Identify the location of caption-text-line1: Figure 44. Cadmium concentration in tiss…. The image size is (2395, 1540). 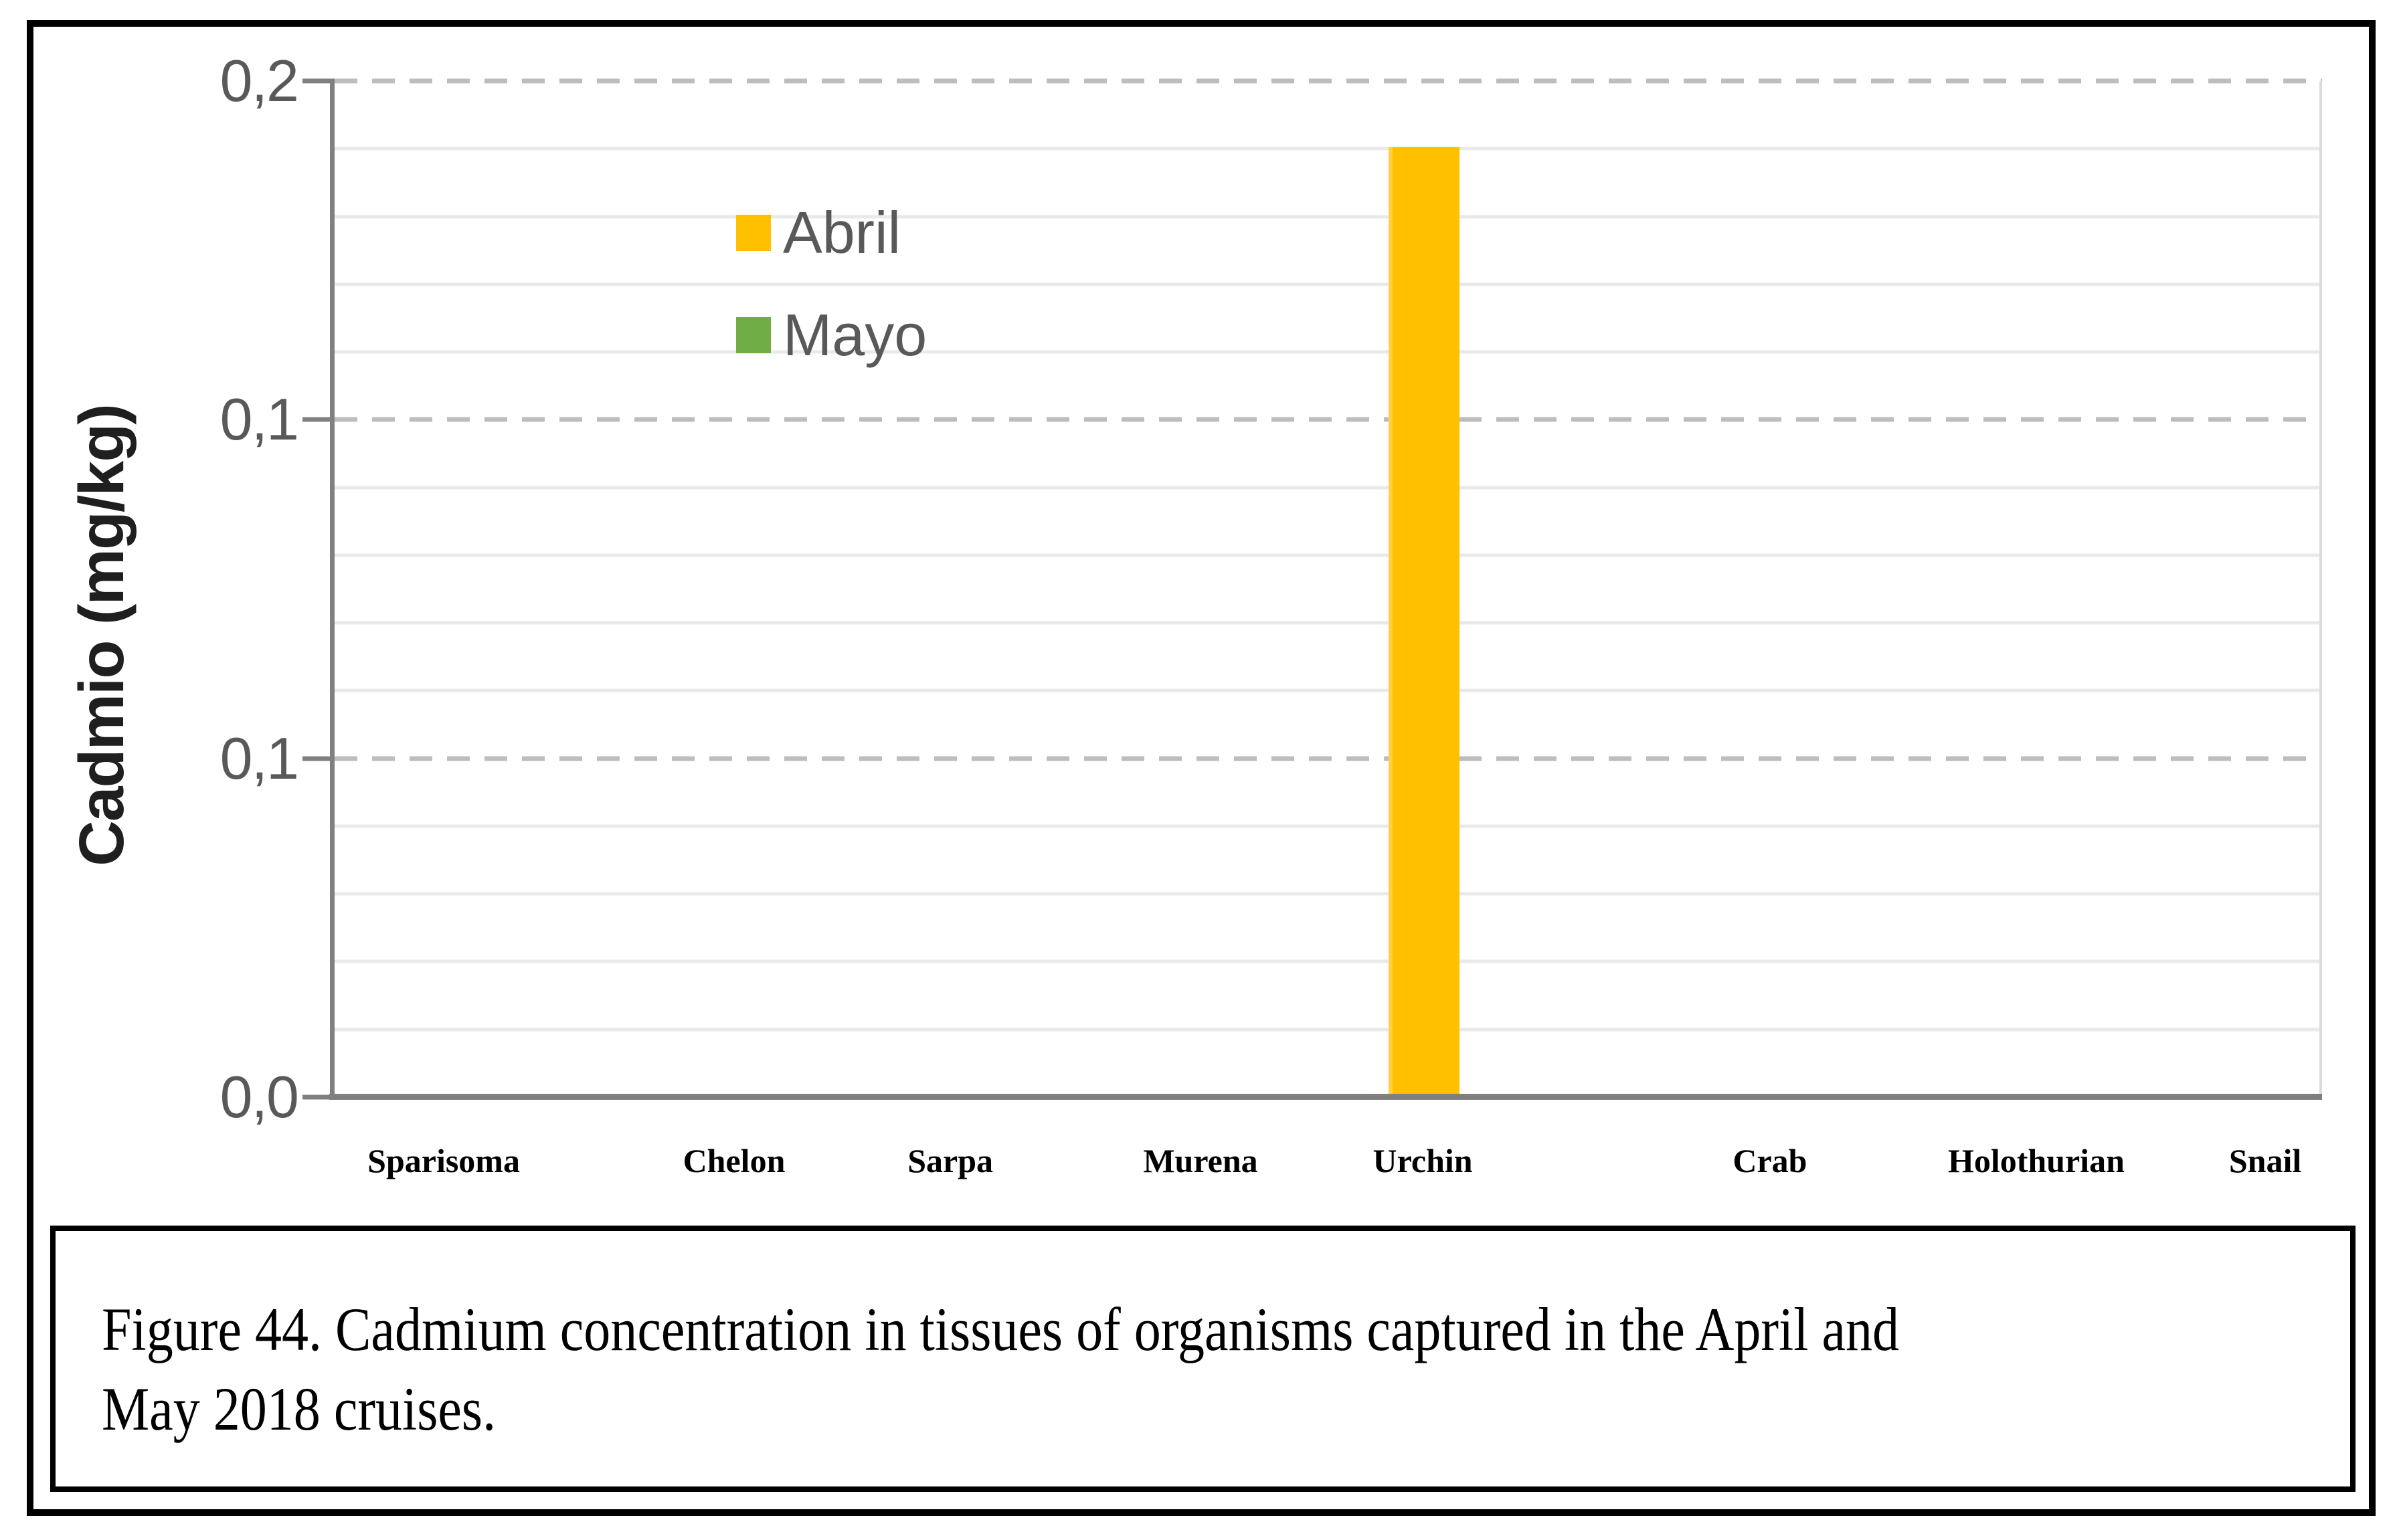
(1001, 1329).